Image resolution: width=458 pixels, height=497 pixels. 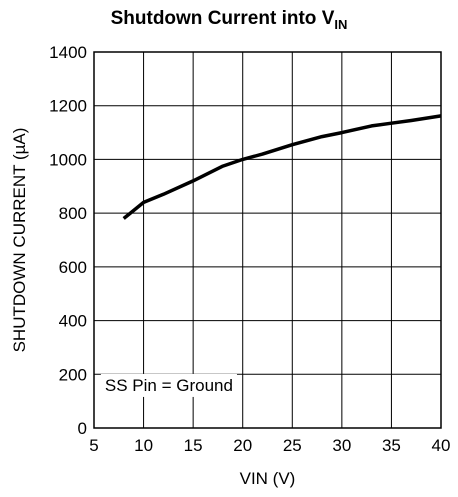 I want to click on y-tick-label-1000: 1000, so click(x=68, y=159).